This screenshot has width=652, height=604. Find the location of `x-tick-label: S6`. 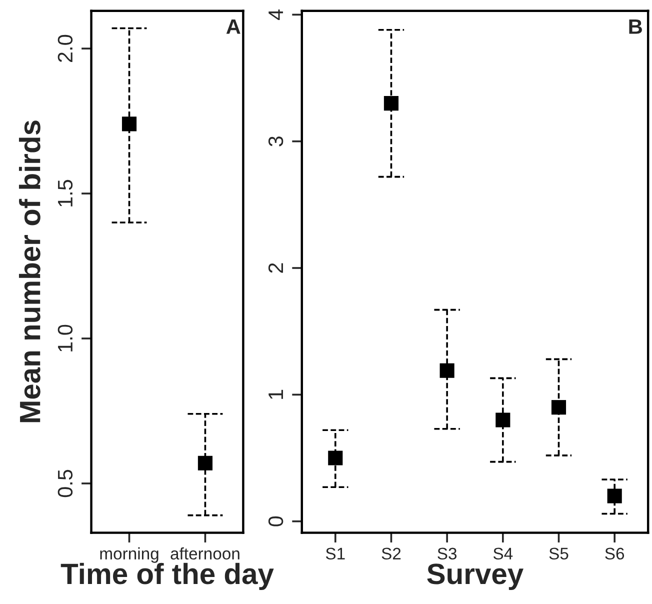

x-tick-label: S6 is located at coordinates (614, 554).